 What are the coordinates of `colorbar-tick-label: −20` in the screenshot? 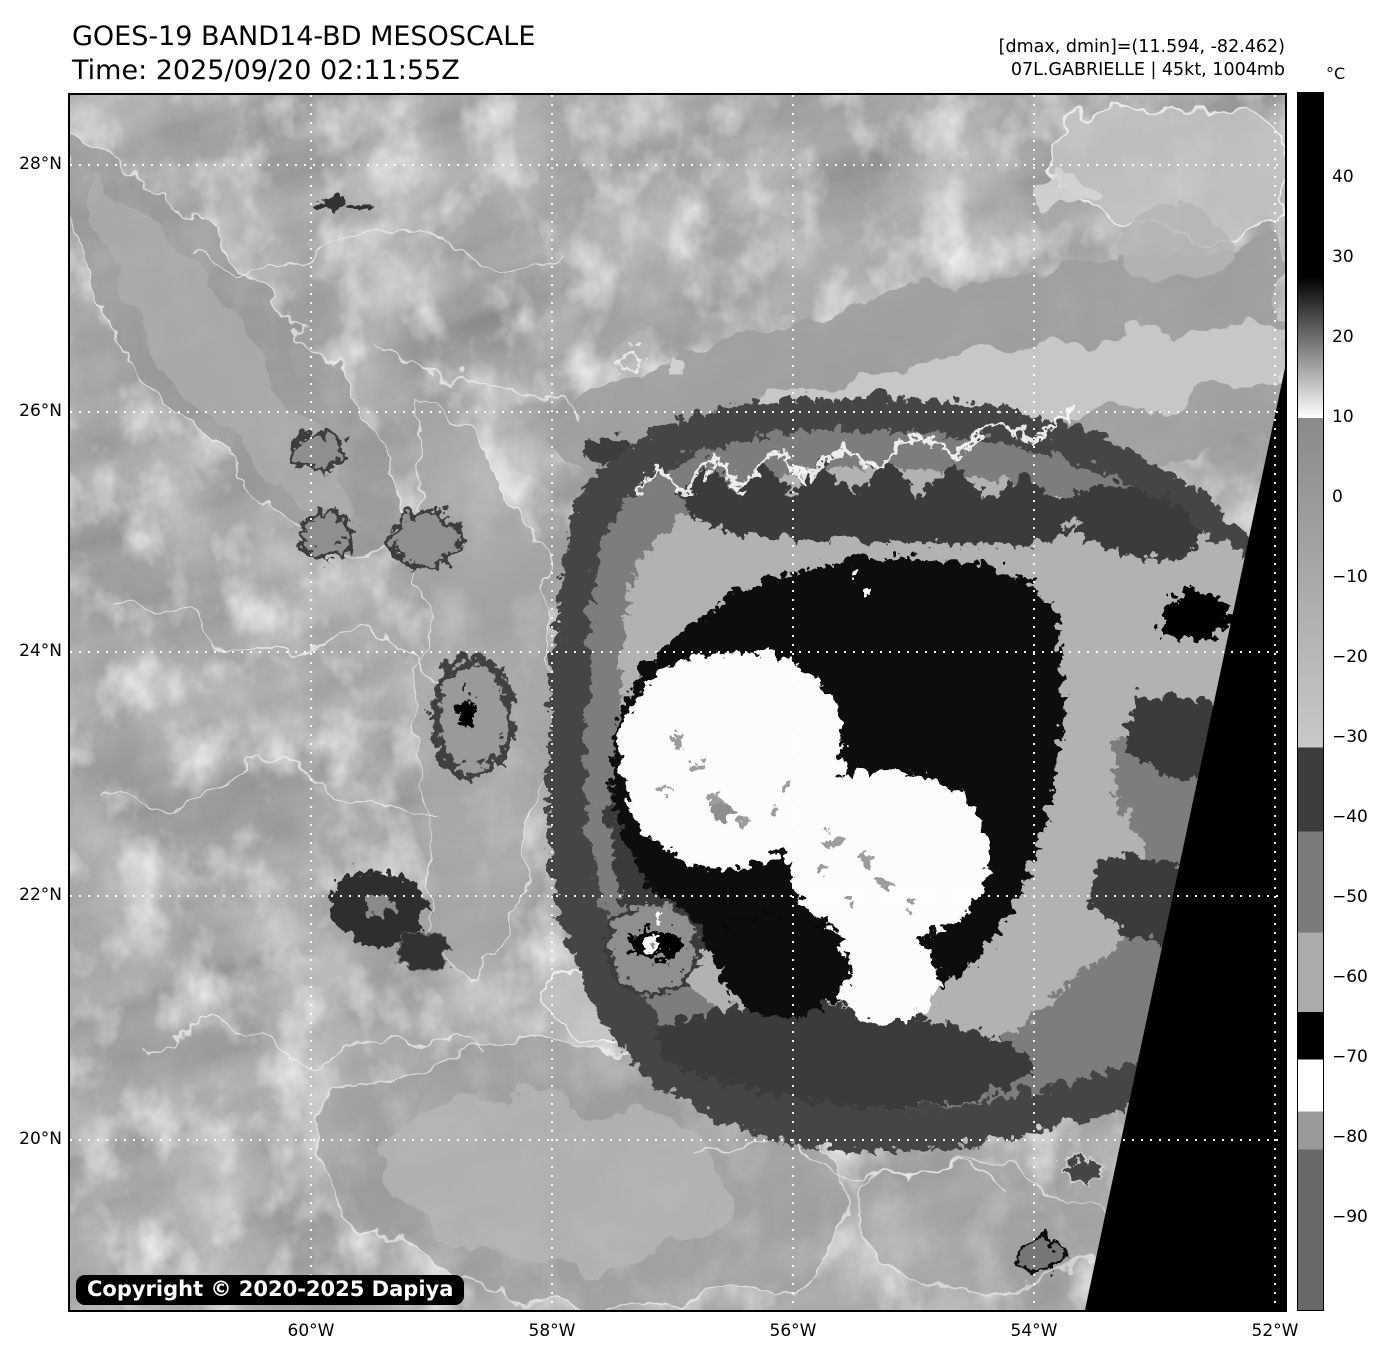 It's located at (1350, 657).